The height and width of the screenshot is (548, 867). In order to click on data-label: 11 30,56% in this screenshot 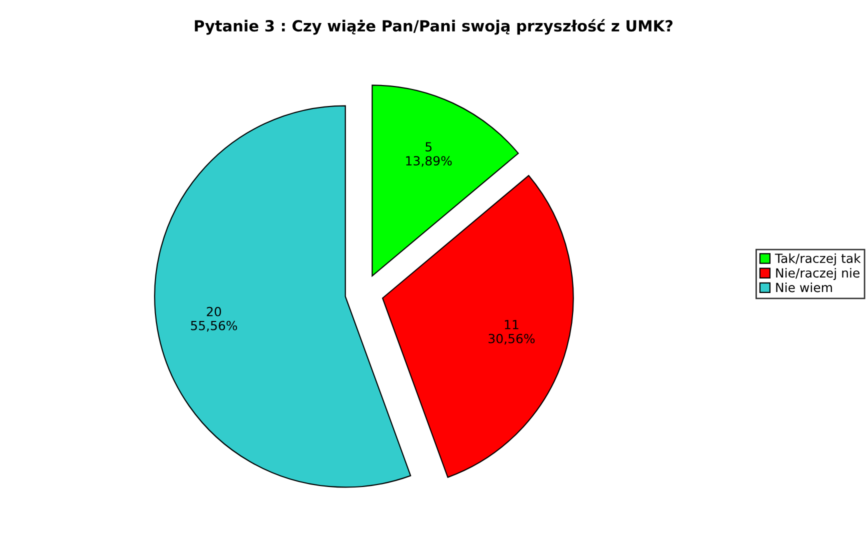, I will do `click(511, 332)`.